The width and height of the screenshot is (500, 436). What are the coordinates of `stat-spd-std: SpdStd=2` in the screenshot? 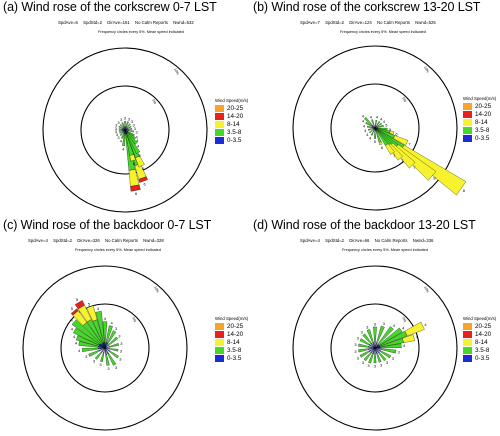 It's located at (335, 240).